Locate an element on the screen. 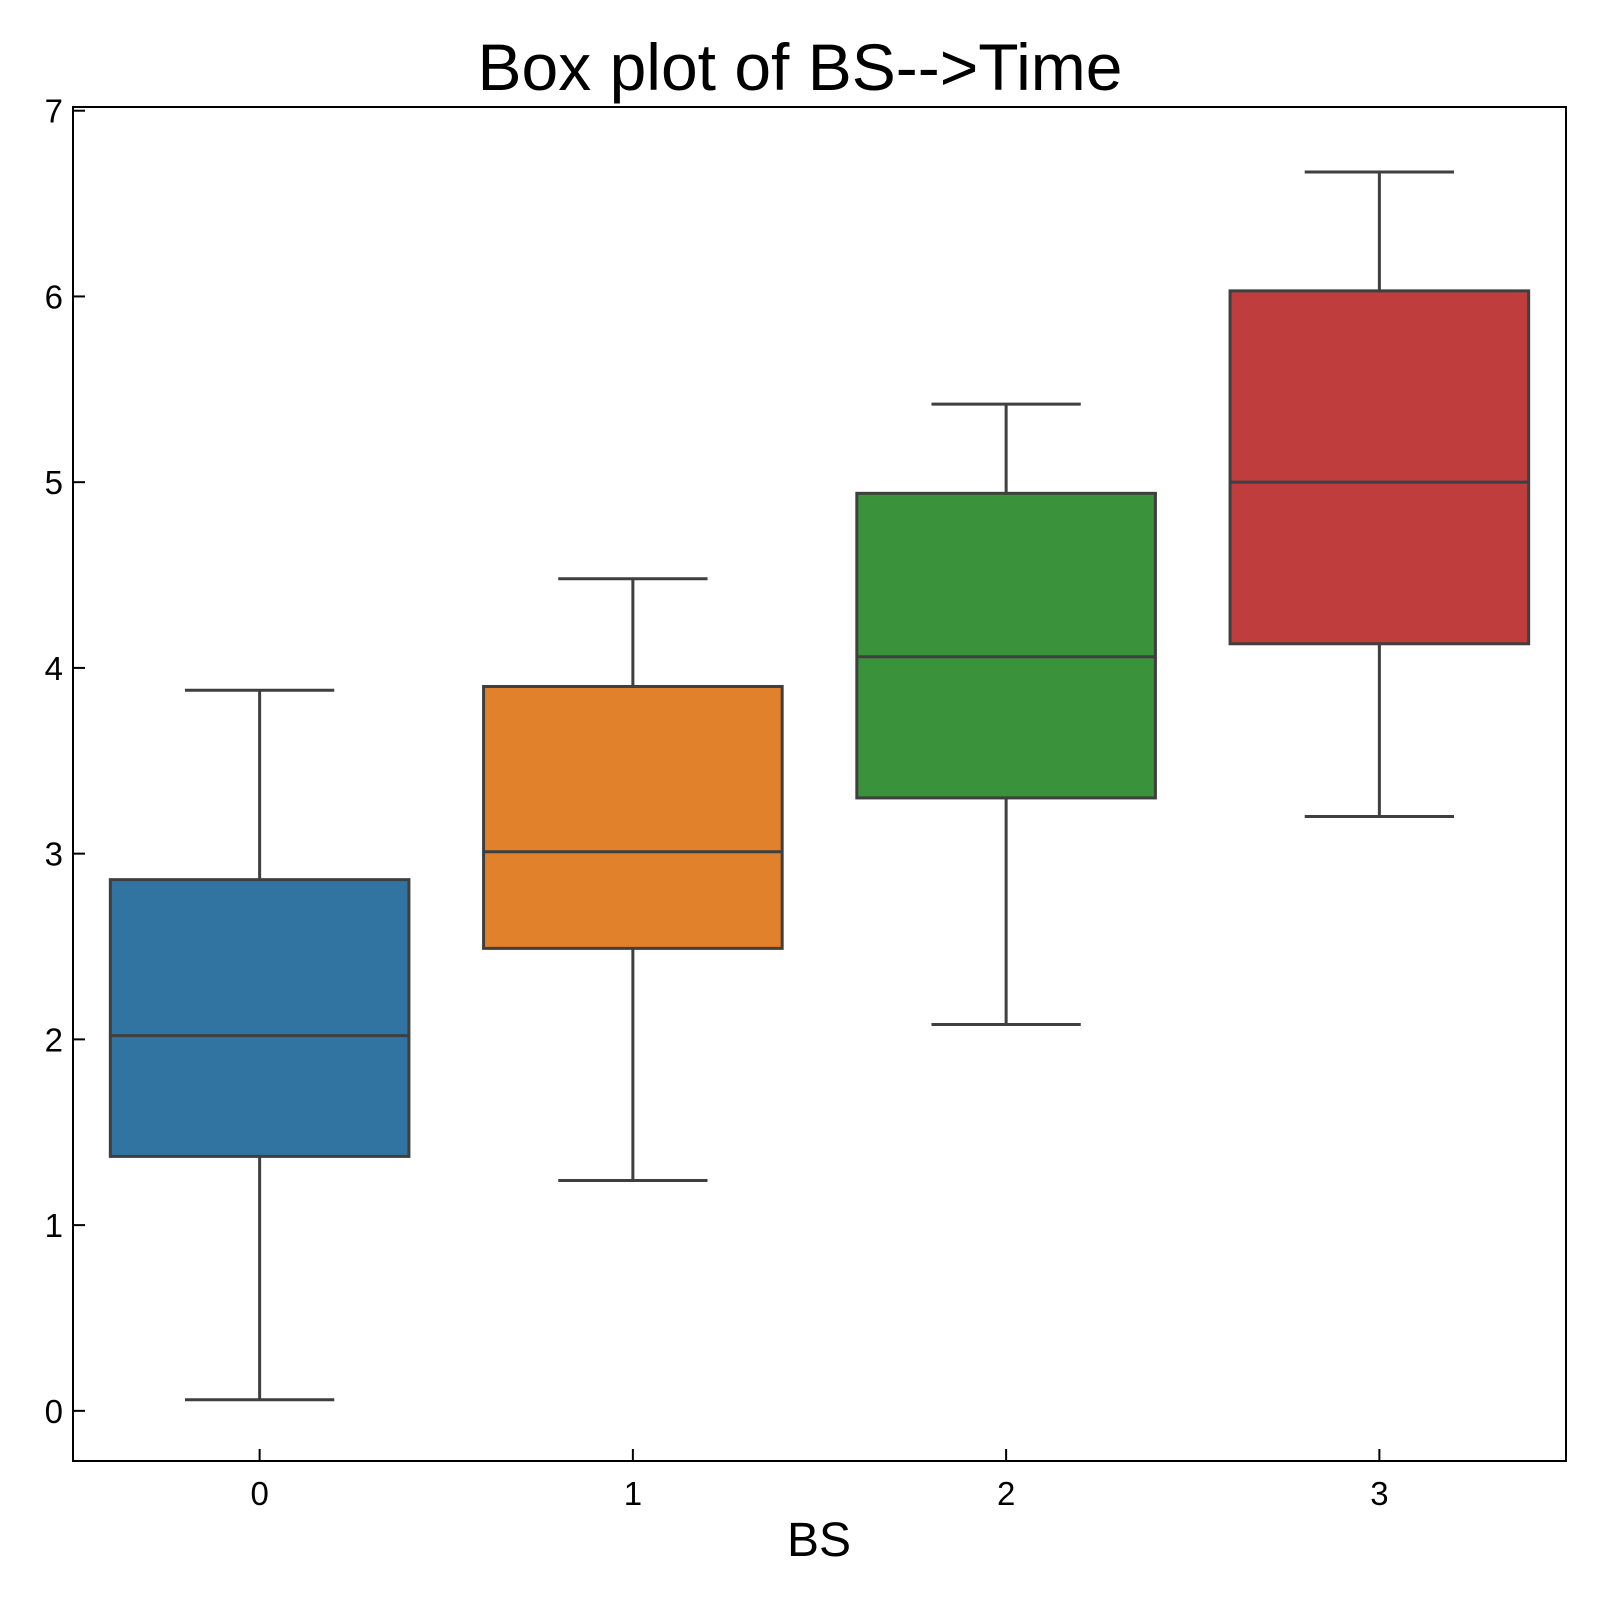 The height and width of the screenshot is (1600, 1600). y-tick-label-0: 0 is located at coordinates (54, 1411).